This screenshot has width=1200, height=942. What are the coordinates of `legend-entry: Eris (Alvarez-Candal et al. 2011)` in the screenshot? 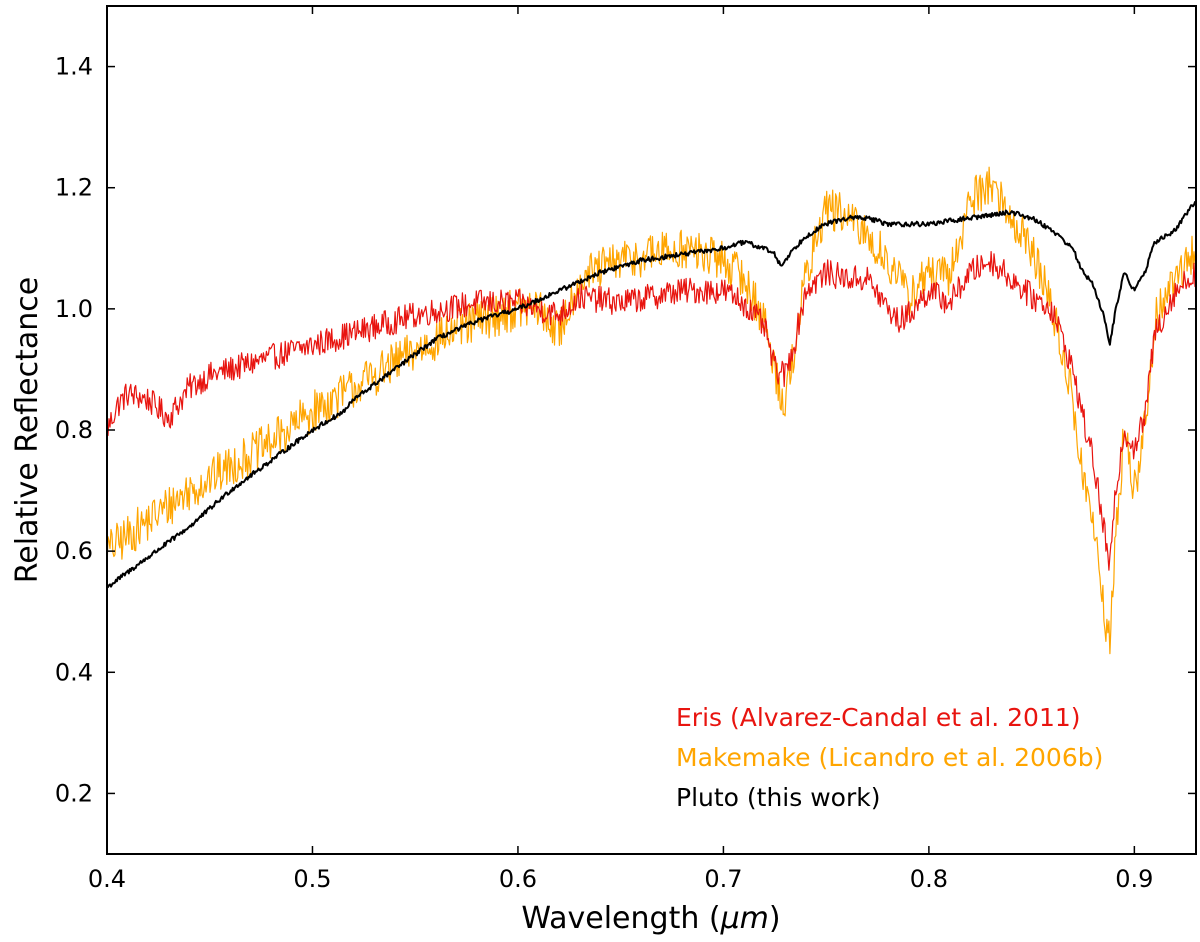 It's located at (878, 717).